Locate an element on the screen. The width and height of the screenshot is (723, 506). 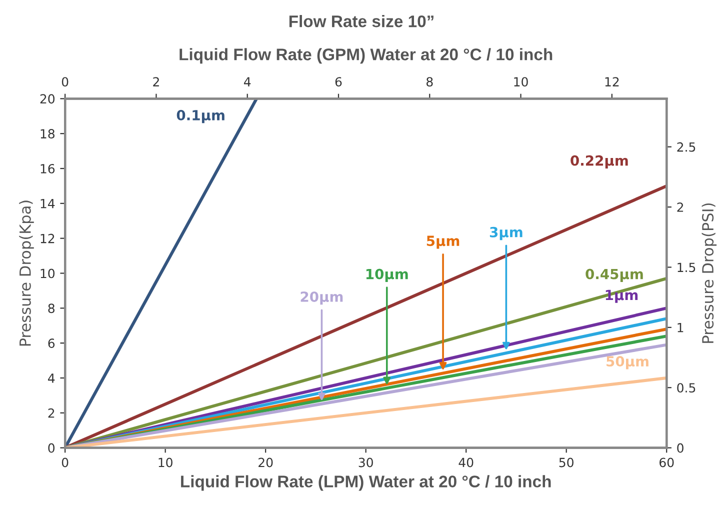
y-axis-title: Pressure Drop(Kpa) is located at coordinates (26, 273).